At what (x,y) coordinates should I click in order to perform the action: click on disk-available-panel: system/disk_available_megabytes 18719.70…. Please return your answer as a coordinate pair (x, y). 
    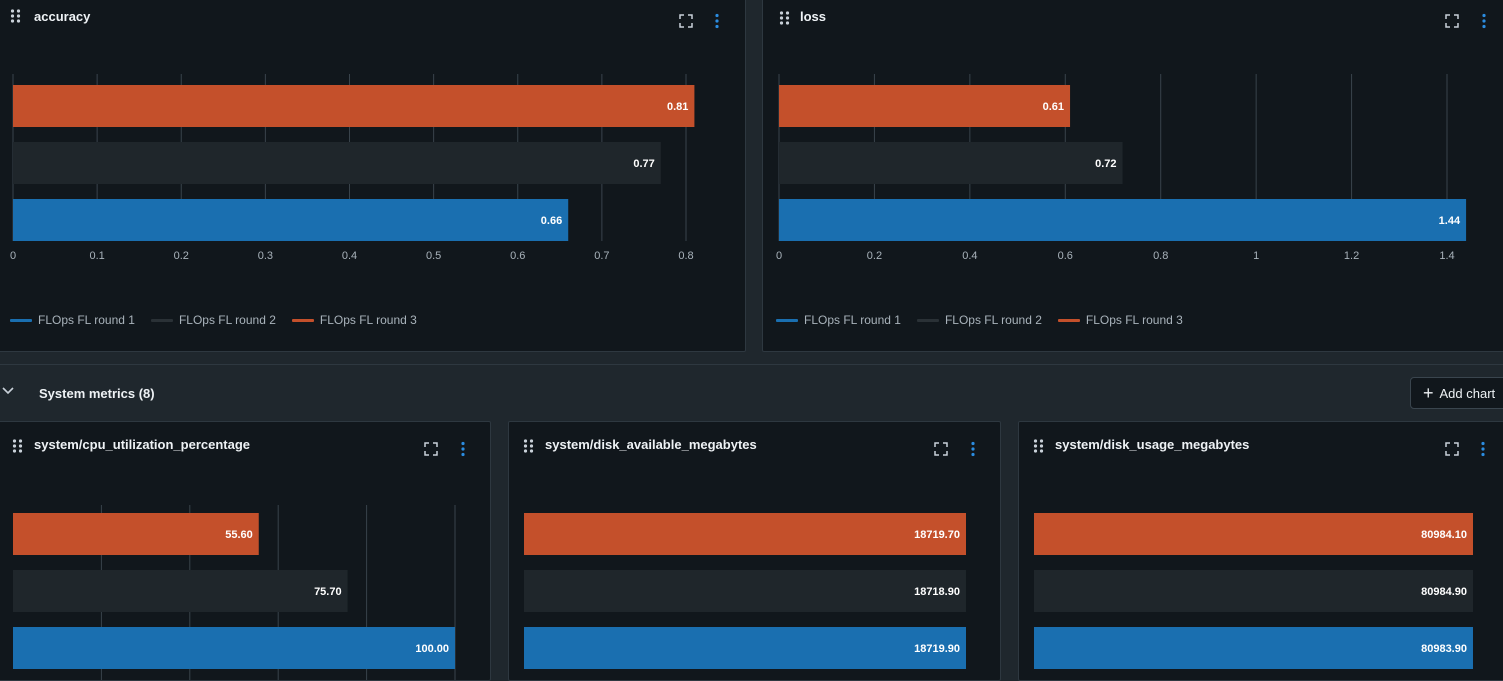
    Looking at the image, I should click on (754, 551).